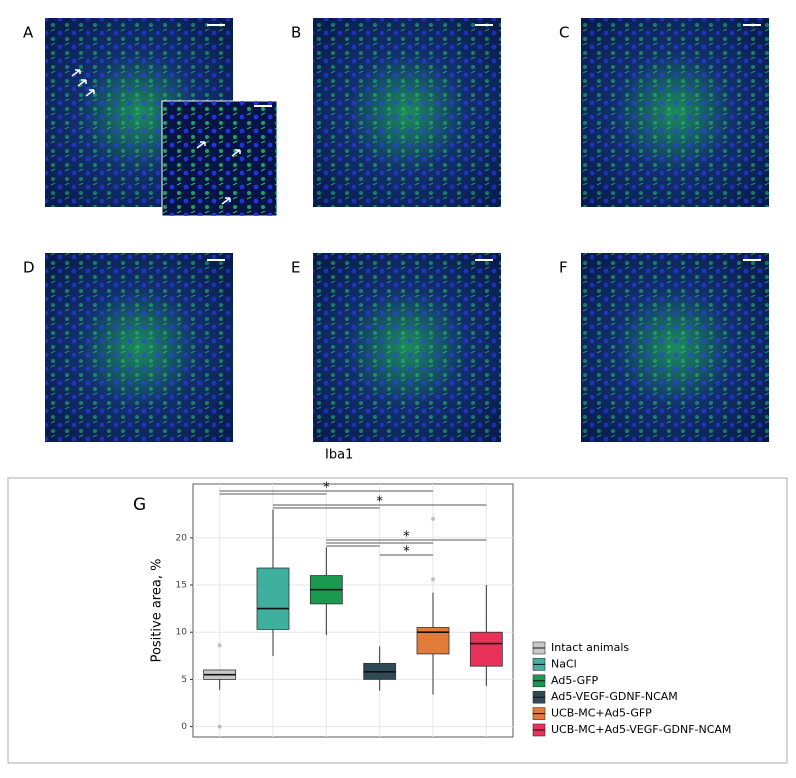  What do you see at coordinates (564, 663) in the screenshot?
I see `legend-label: NaCl` at bounding box center [564, 663].